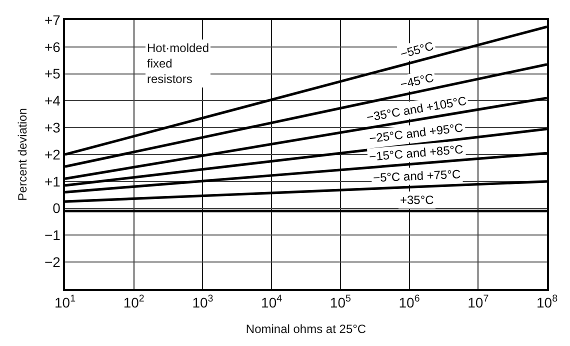 This screenshot has height=346, width=570. I want to click on y-tick-label: +4, so click(52, 100).